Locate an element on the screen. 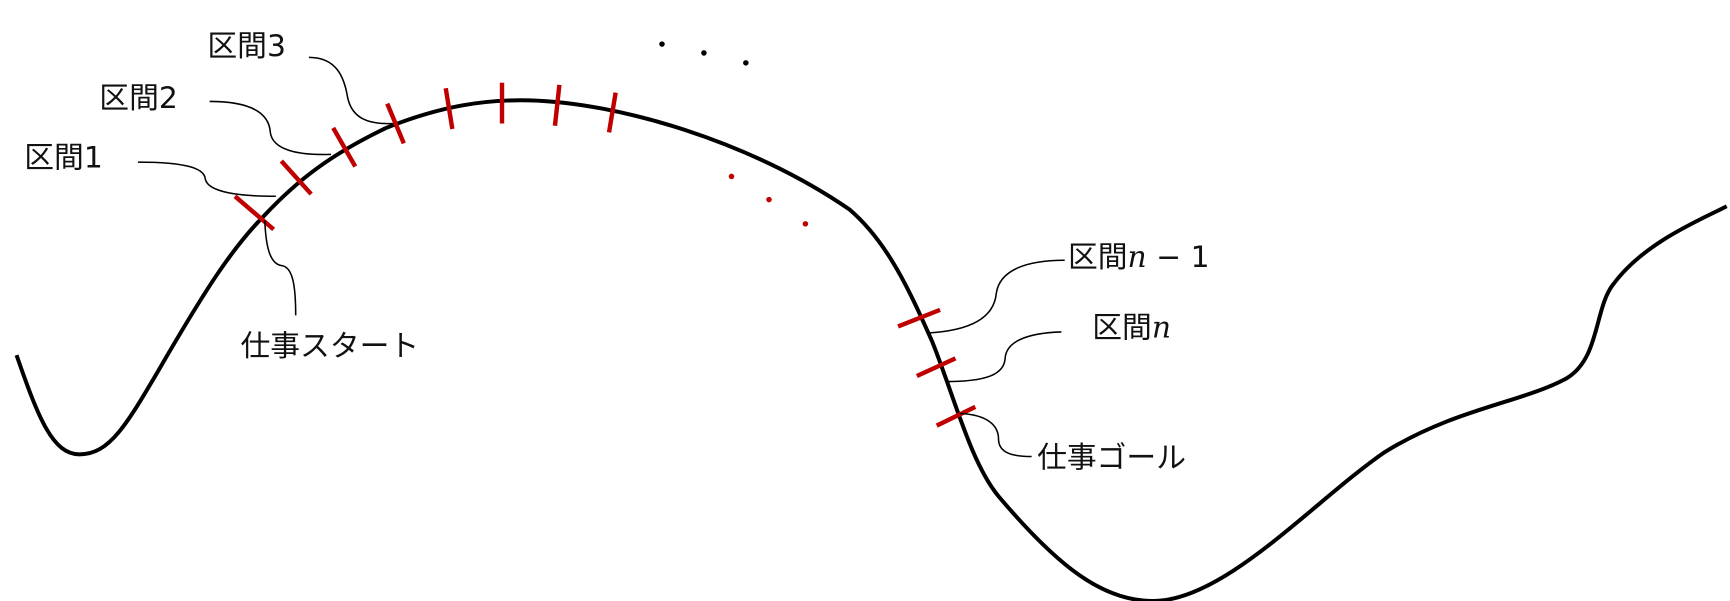 The height and width of the screenshot is (601, 1730). leader-segment-n is located at coordinates (1003, 357).